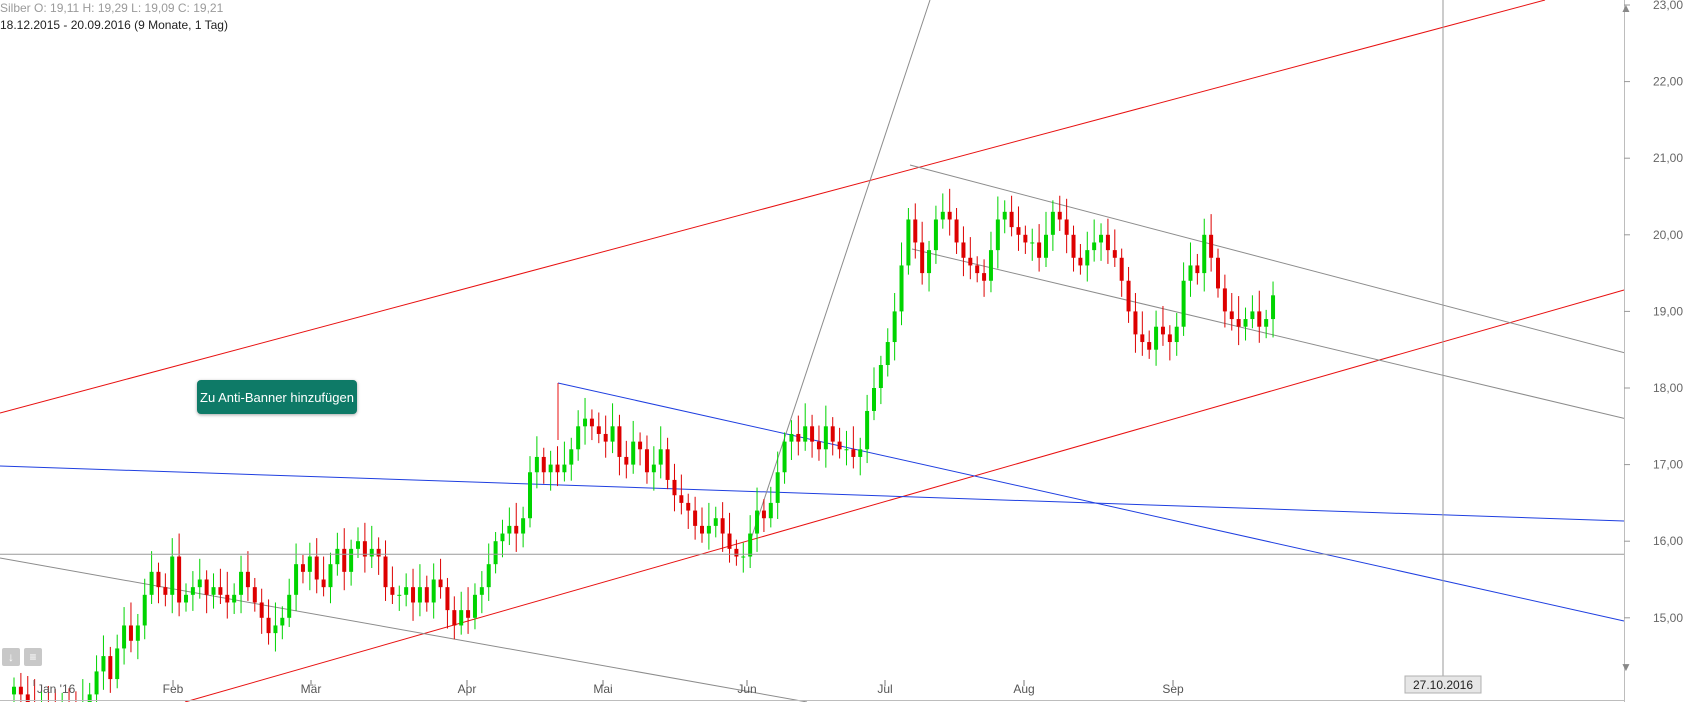 The image size is (1694, 702). What do you see at coordinates (33, 657) in the screenshot?
I see `menu-icon: ≡` at bounding box center [33, 657].